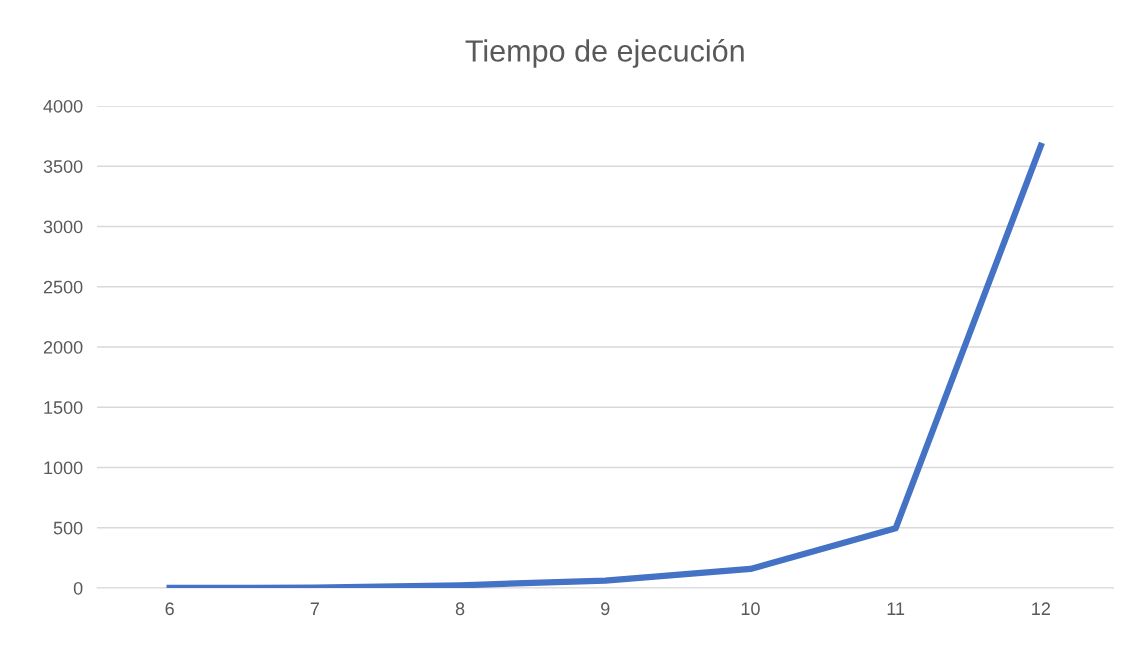 Image resolution: width=1135 pixels, height=646 pixels. I want to click on y-tick-label: 3500, so click(63, 166).